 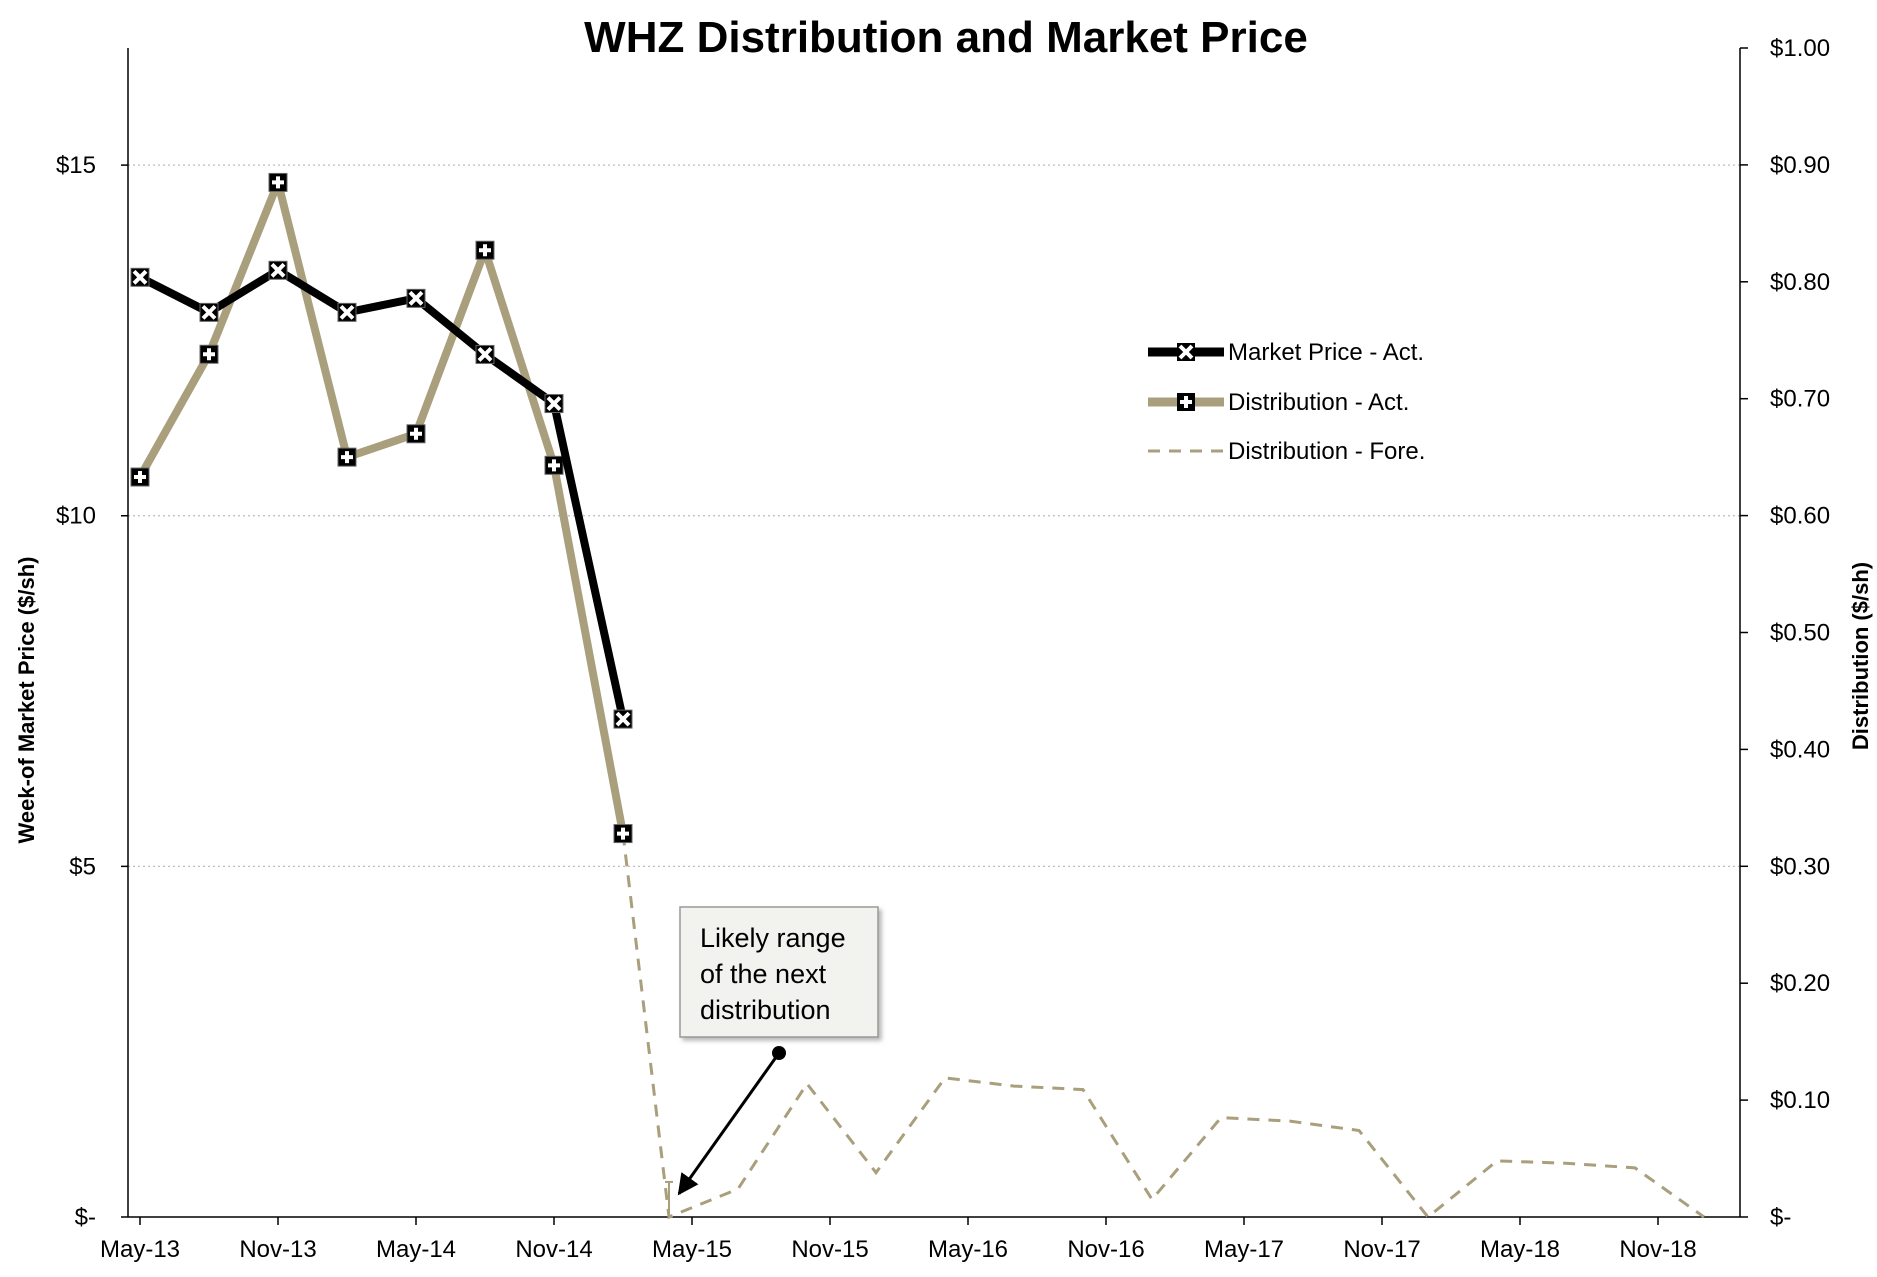 What do you see at coordinates (763, 974) in the screenshot?
I see `annotation-line-2: of the next` at bounding box center [763, 974].